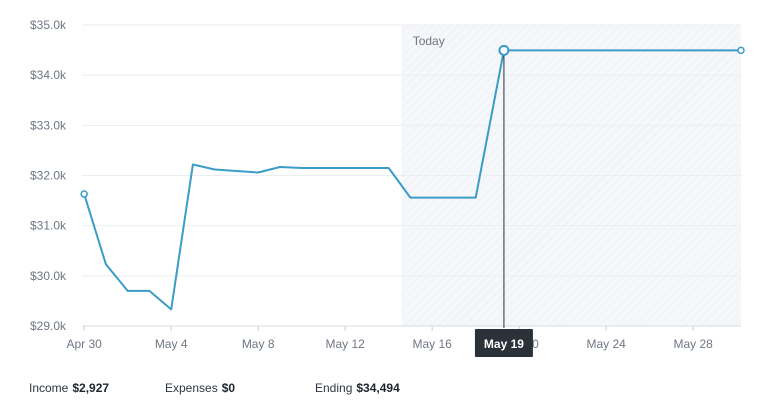  I want to click on hover-point, so click(504, 50).